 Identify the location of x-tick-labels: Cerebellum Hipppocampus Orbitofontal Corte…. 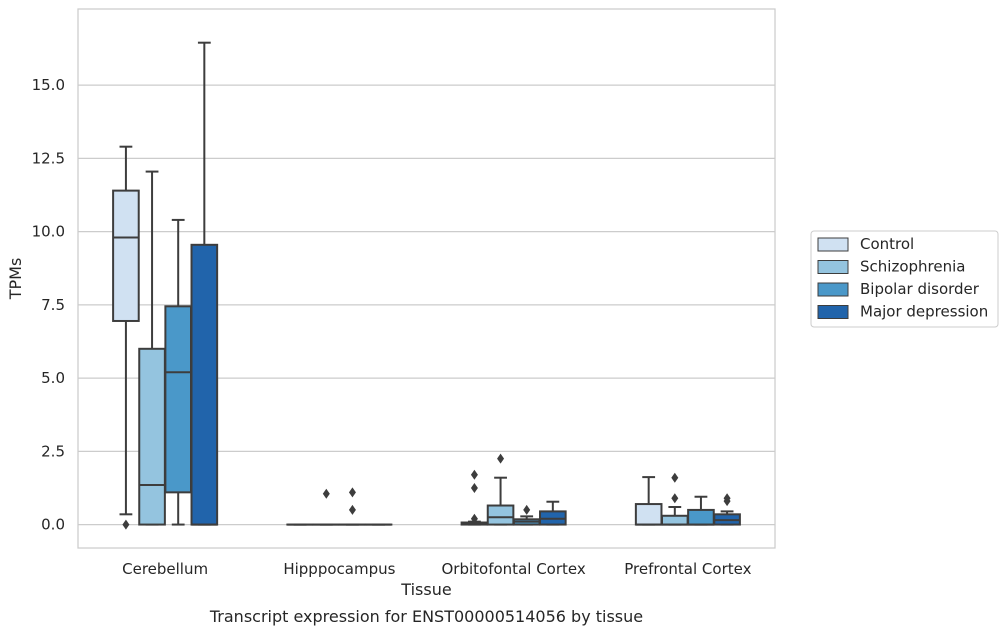
(436, 569).